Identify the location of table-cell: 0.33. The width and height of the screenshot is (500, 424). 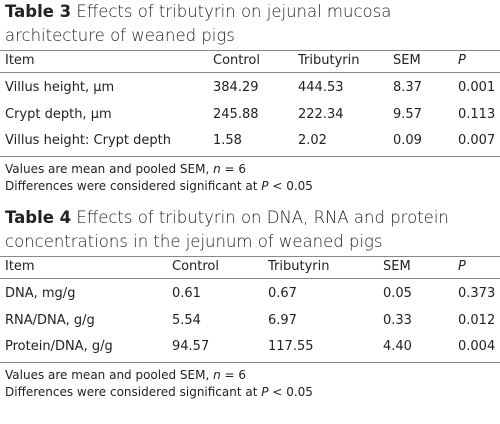
(397, 320).